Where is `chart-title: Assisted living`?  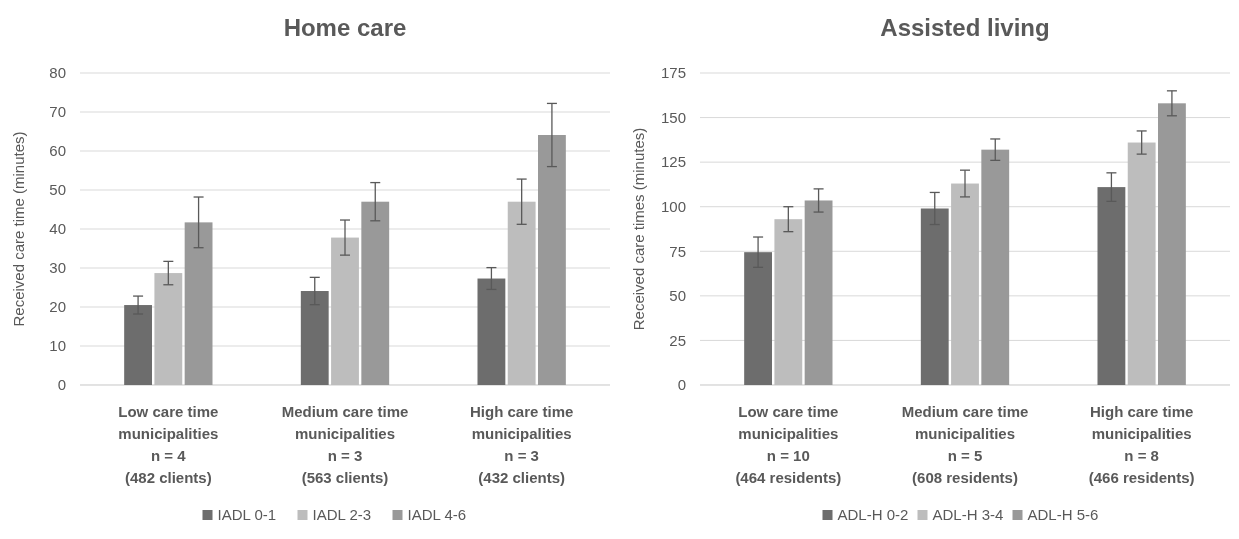 chart-title: Assisted living is located at coordinates (965, 27).